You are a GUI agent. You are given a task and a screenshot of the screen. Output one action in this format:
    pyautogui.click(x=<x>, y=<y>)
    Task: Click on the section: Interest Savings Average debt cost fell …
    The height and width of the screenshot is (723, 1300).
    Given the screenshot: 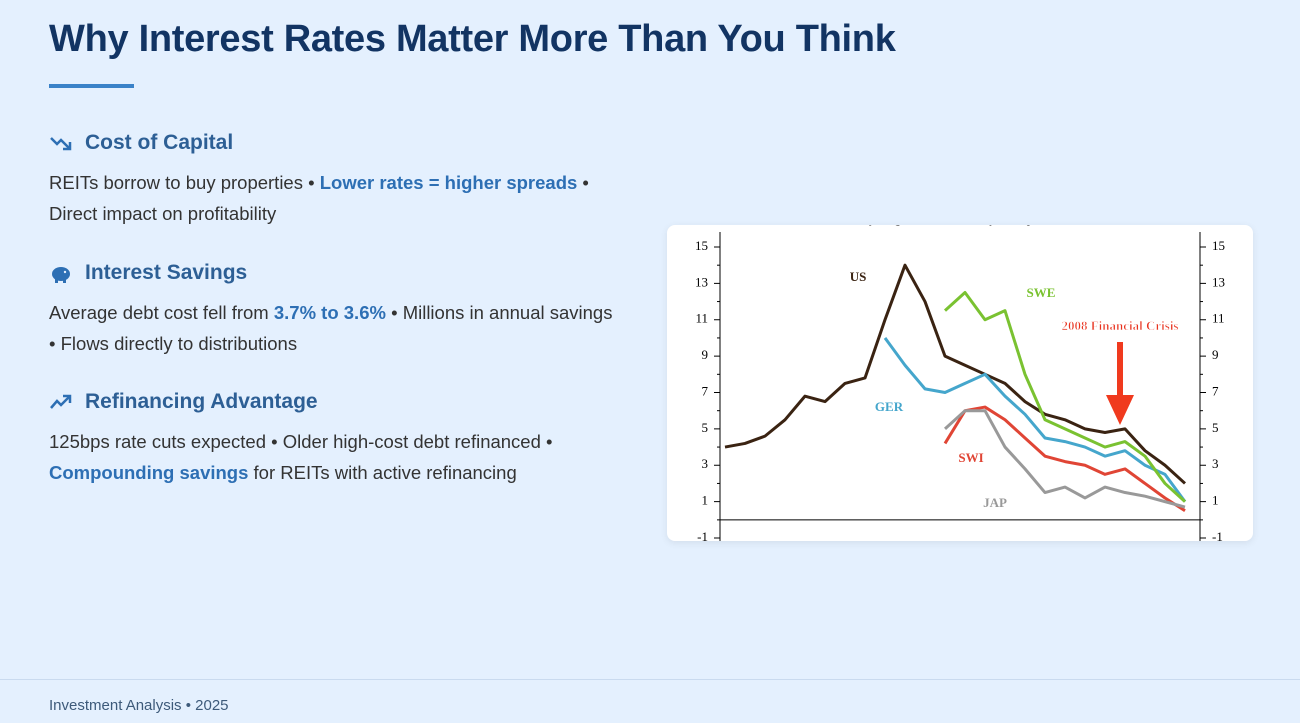 What is the action you would take?
    pyautogui.click(x=334, y=310)
    